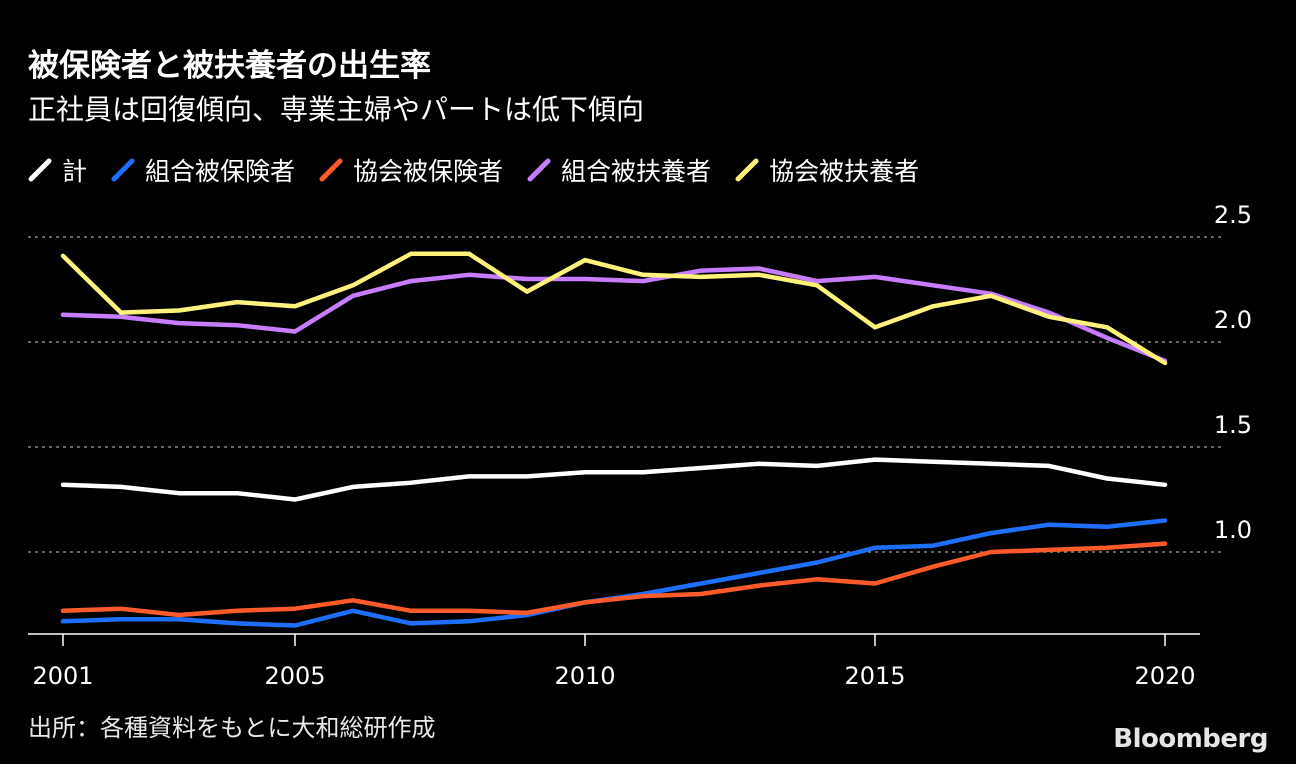 Image resolution: width=1296 pixels, height=764 pixels. Describe the element at coordinates (584, 676) in the screenshot. I see `x-tick-label-2010: 2010` at that location.